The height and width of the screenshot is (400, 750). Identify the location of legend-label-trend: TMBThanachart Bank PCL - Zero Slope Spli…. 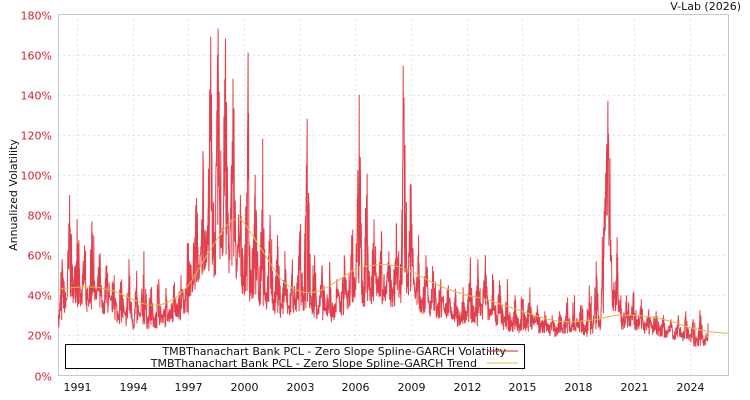
(313, 363).